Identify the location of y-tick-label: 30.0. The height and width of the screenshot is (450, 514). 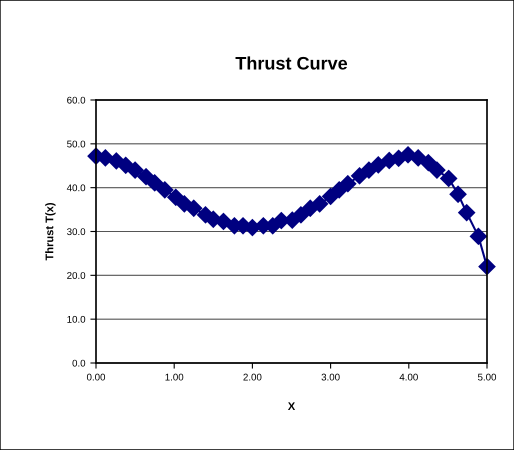
(76, 232).